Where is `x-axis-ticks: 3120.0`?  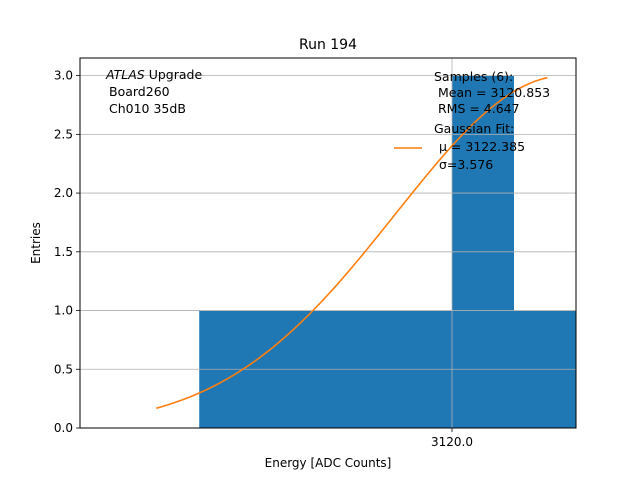 x-axis-ticks: 3120.0 is located at coordinates (452, 438).